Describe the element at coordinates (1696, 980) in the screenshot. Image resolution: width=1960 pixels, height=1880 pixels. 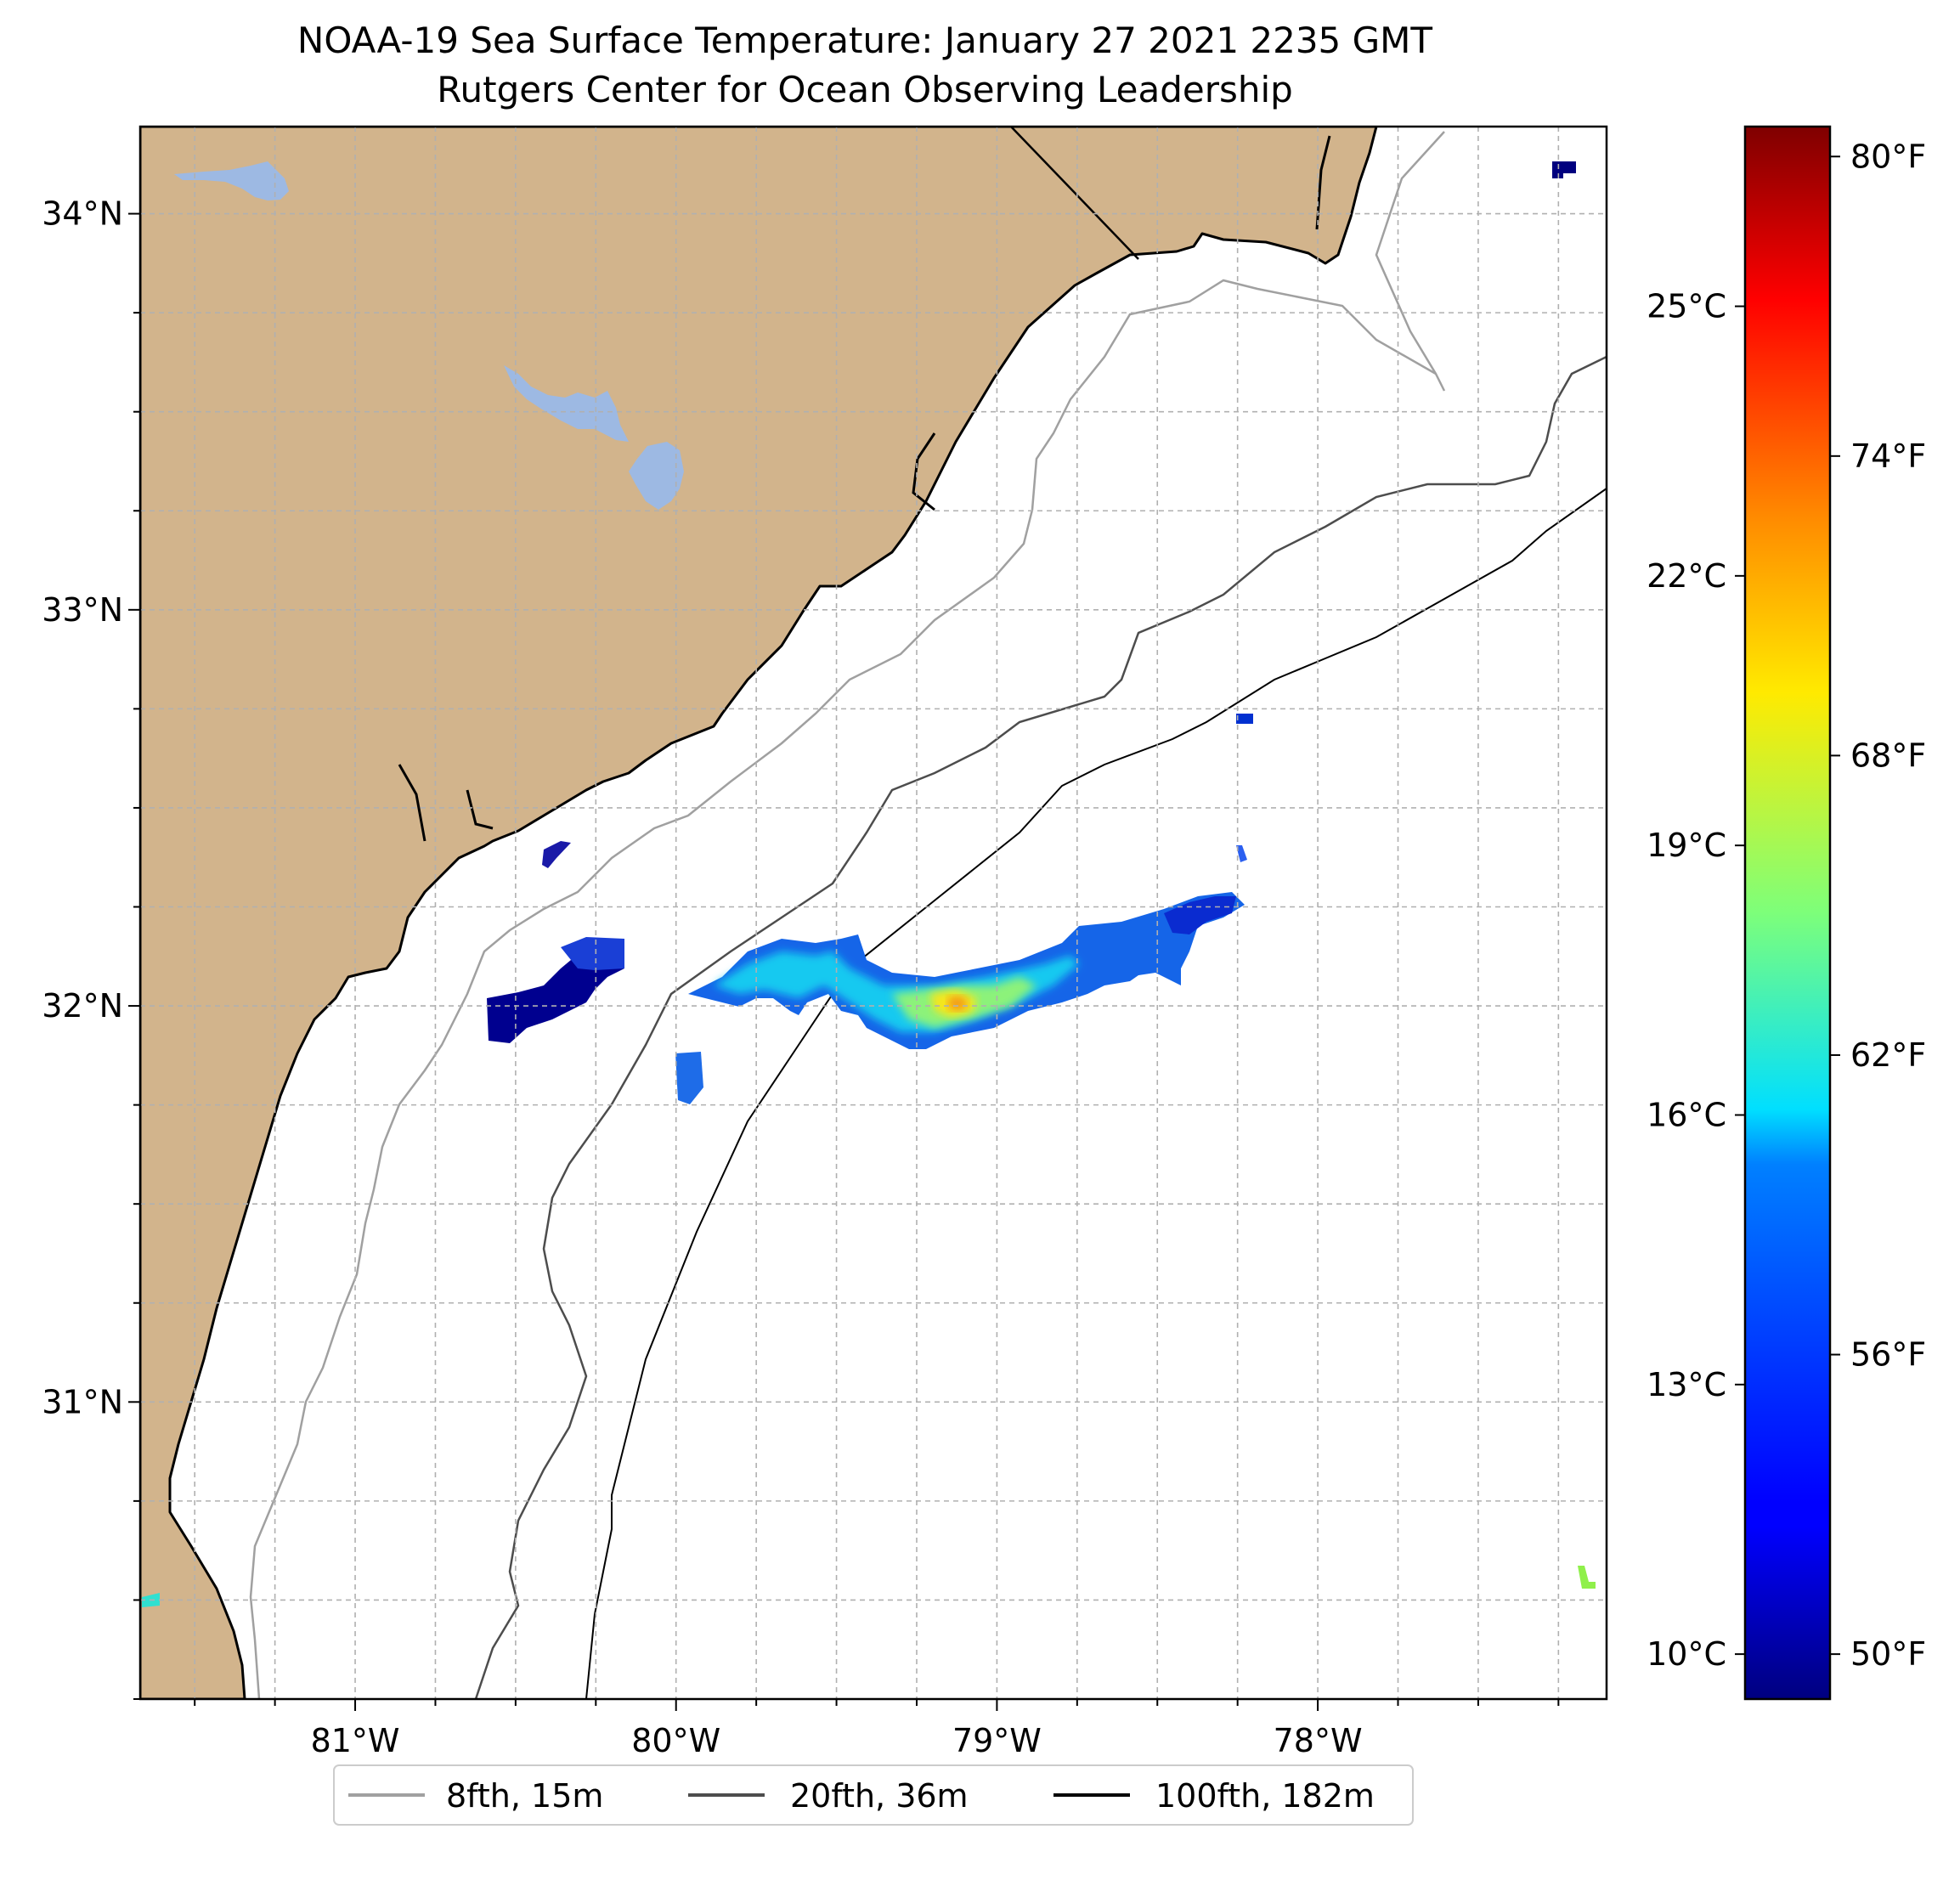
I see `colorbar-celsius-axis: 10°C 13°C 16°C 19°C 22°C 25°C` at that location.